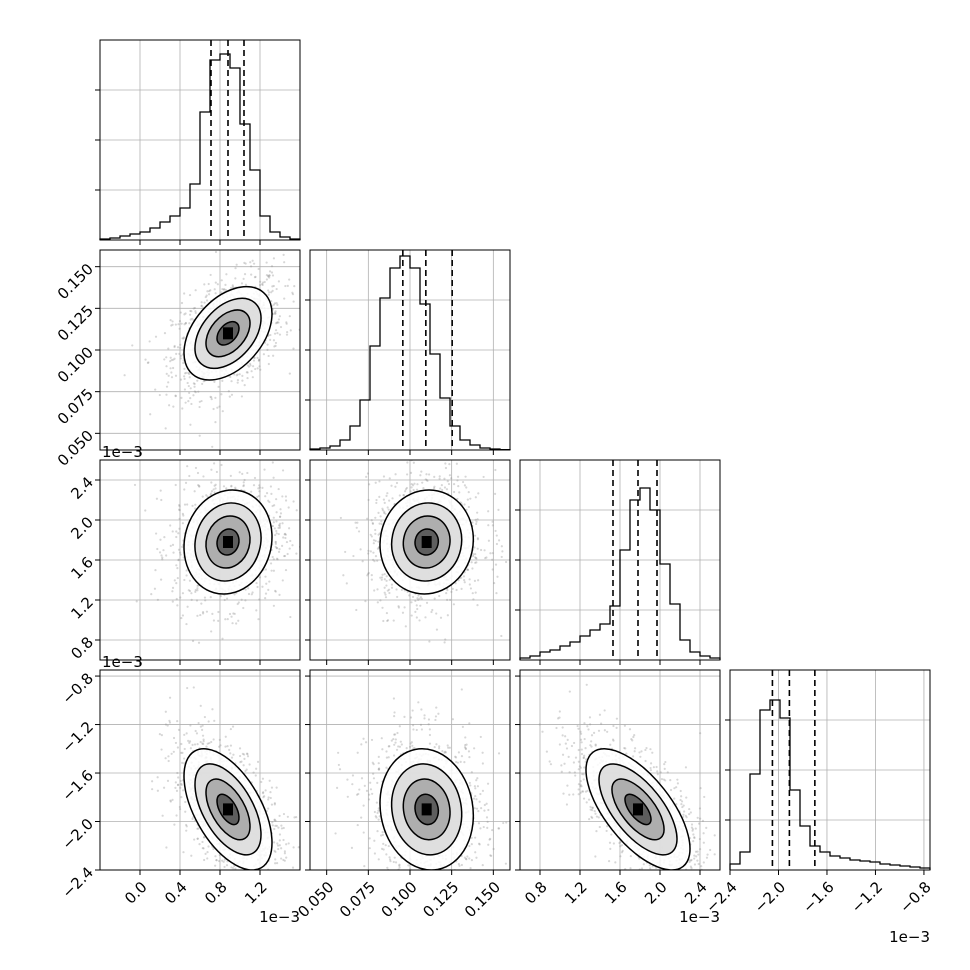 The height and width of the screenshot is (970, 970). I want to click on y-tick-label: −1.2, so click(78, 737).